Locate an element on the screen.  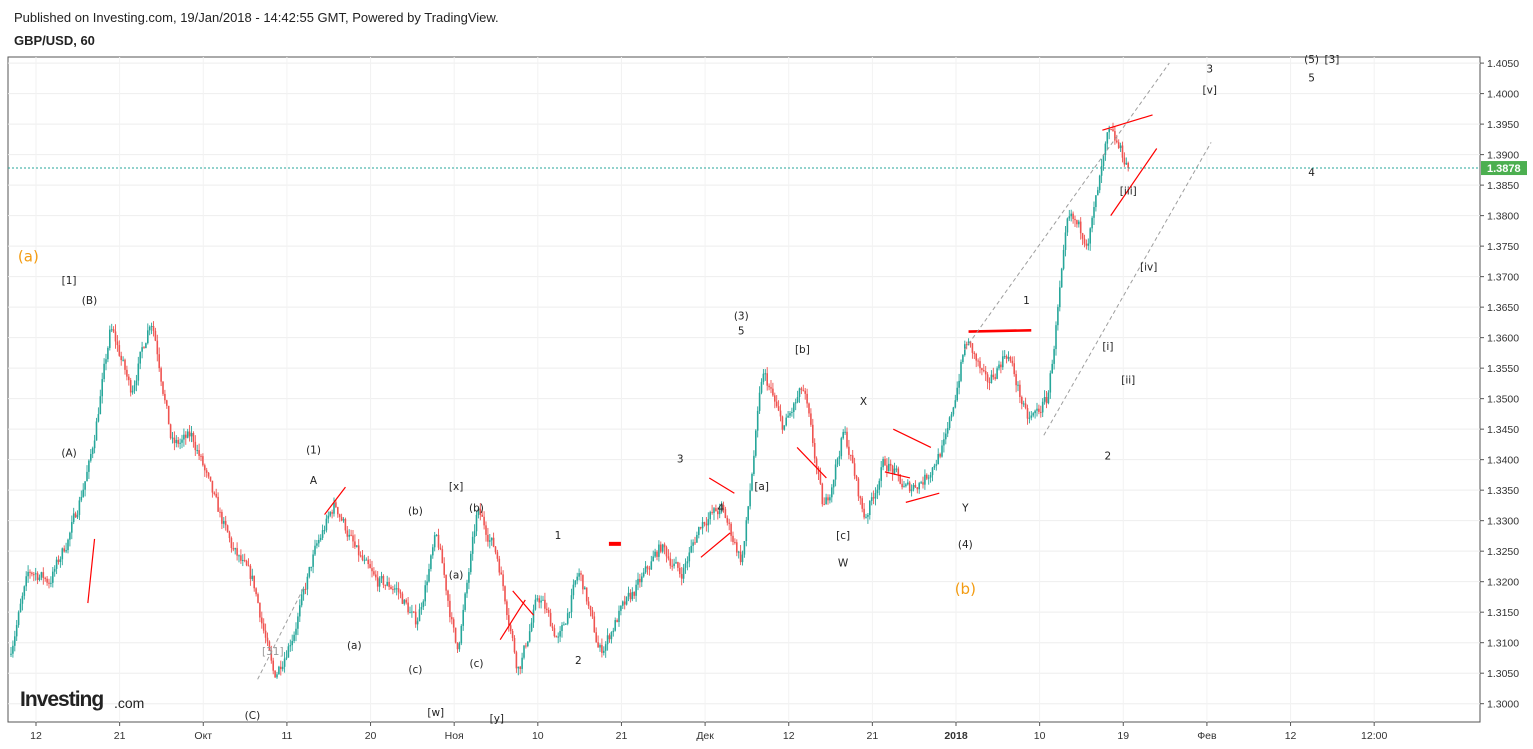
wave-label: [w] is located at coordinates (435, 713).